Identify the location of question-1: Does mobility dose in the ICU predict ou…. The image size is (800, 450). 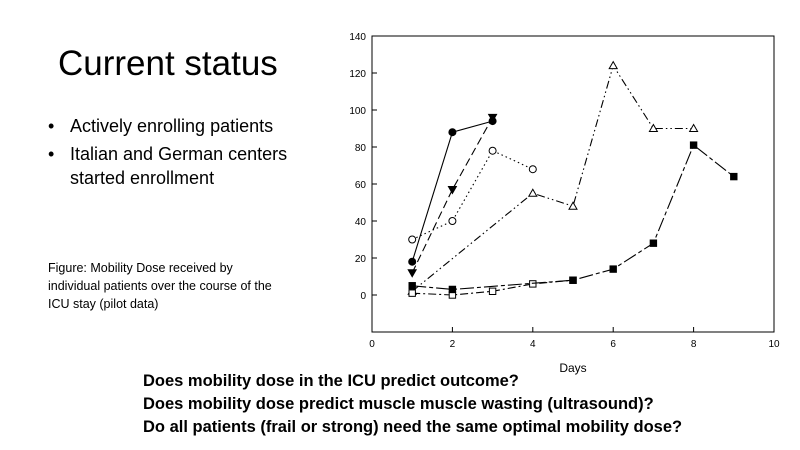
(331, 381).